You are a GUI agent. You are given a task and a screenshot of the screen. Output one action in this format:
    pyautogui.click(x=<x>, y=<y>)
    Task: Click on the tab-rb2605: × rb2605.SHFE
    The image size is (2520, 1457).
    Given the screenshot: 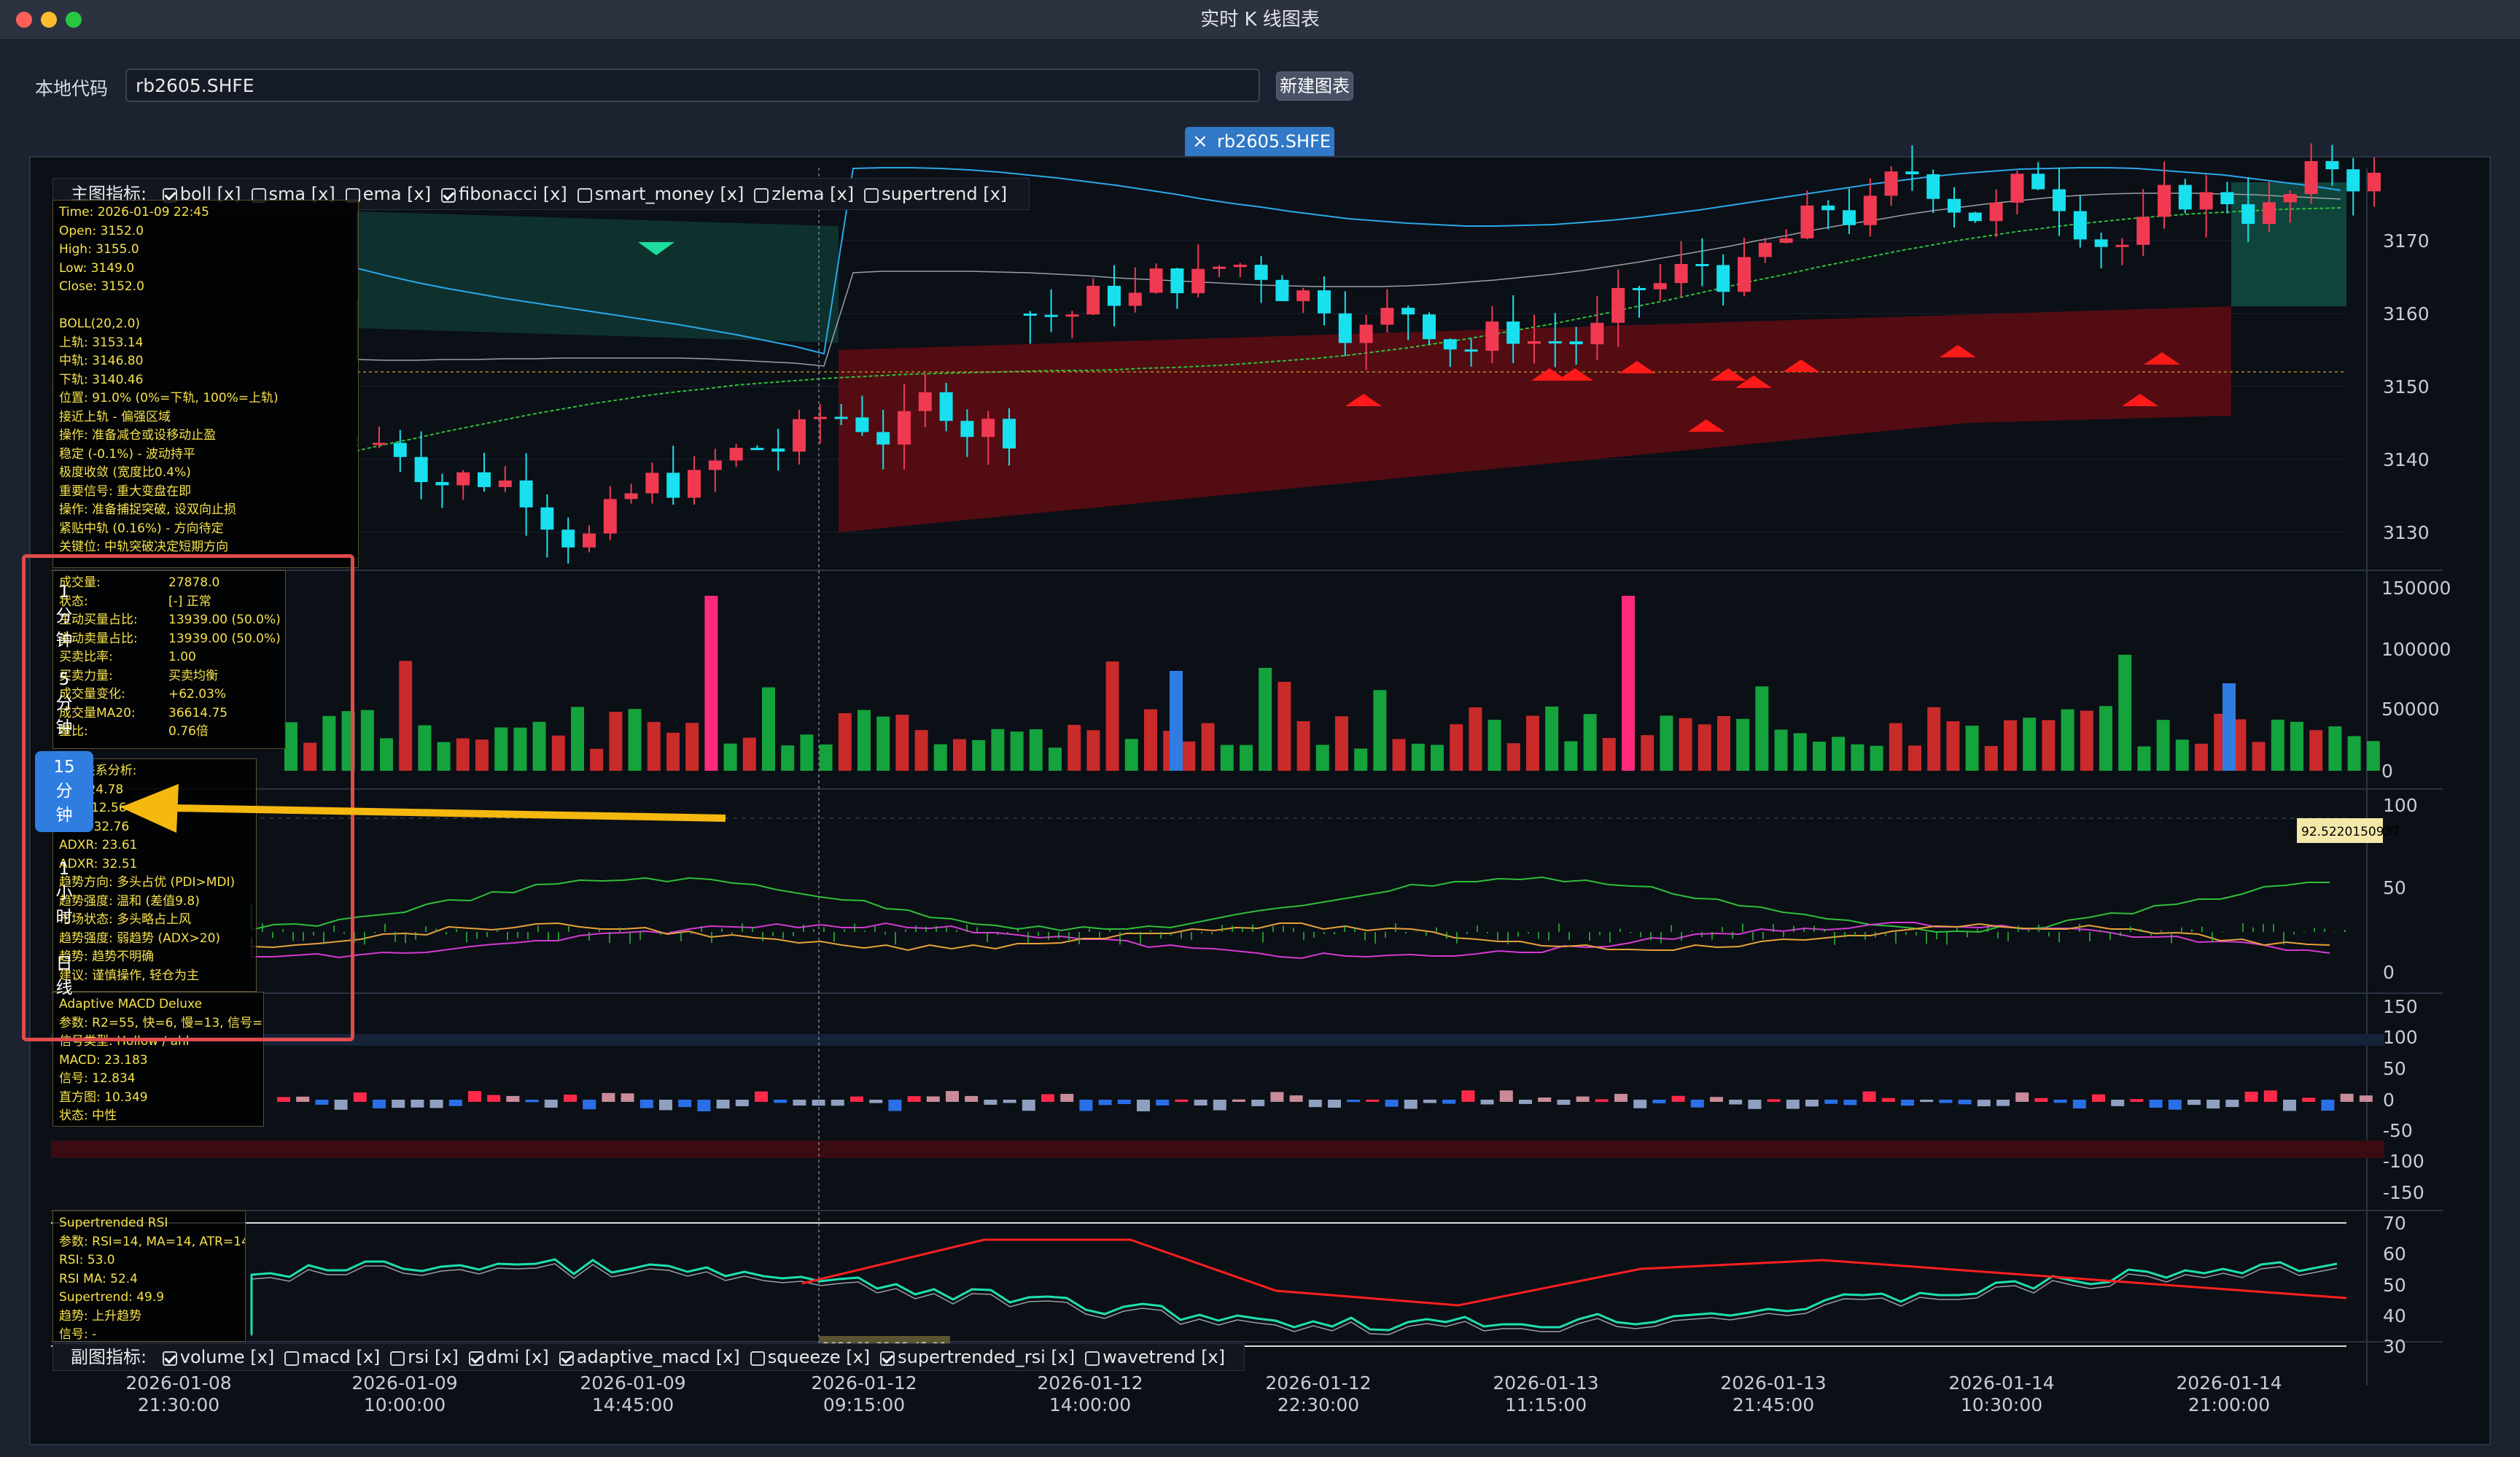 What is the action you would take?
    pyautogui.click(x=1259, y=142)
    